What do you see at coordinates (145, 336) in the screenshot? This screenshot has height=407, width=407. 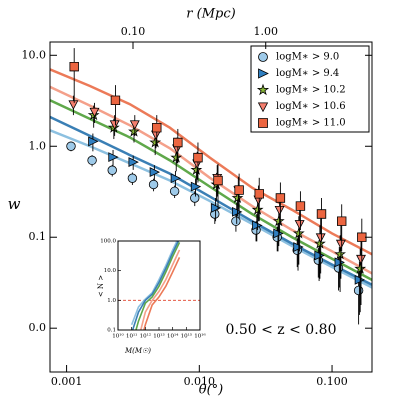 I see `inset-x-tick-label: 10¹²` at bounding box center [145, 336].